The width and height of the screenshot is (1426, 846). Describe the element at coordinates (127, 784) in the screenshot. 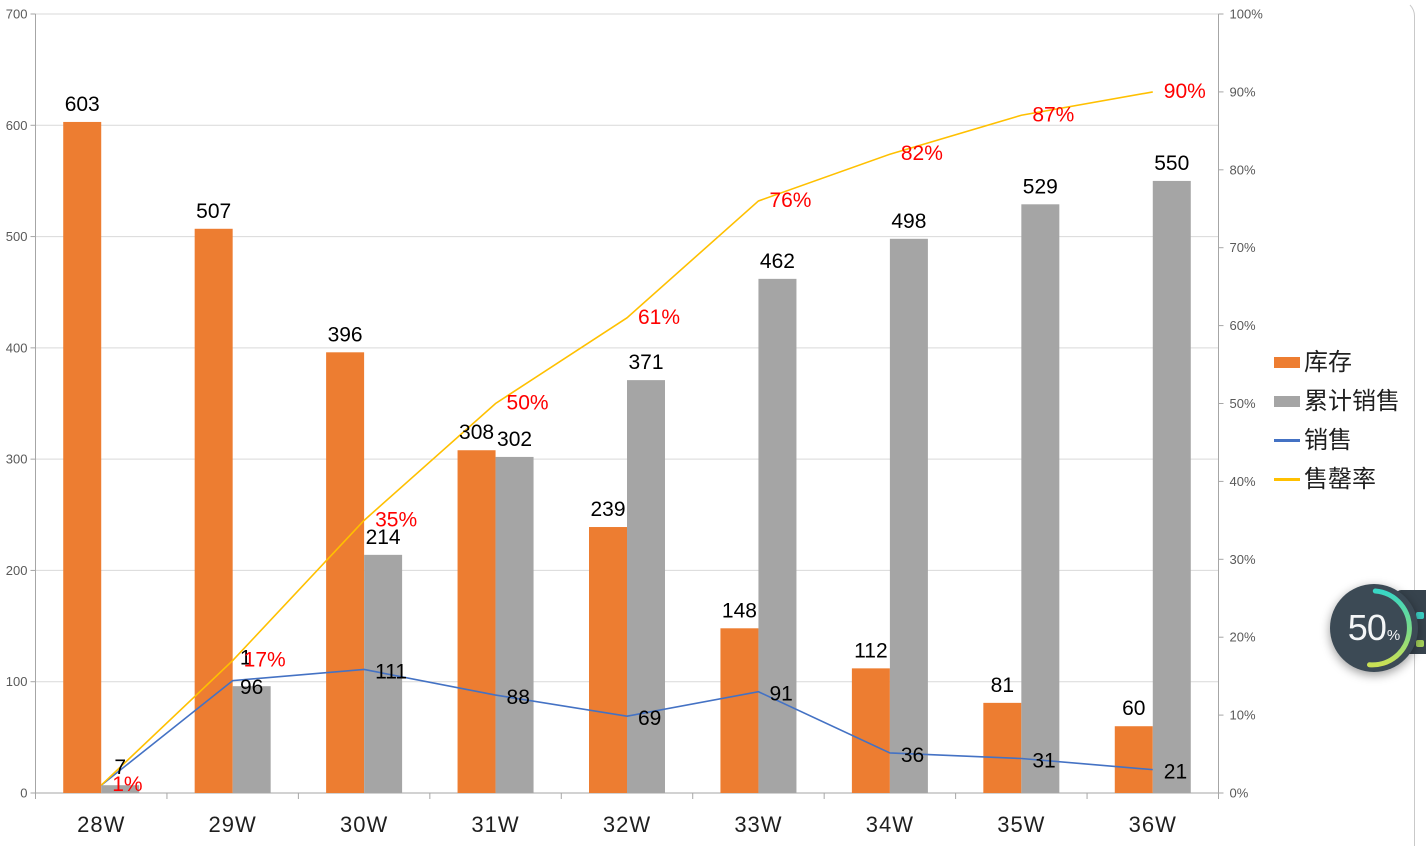

I see `sell-through-rate-label: 1%` at that location.